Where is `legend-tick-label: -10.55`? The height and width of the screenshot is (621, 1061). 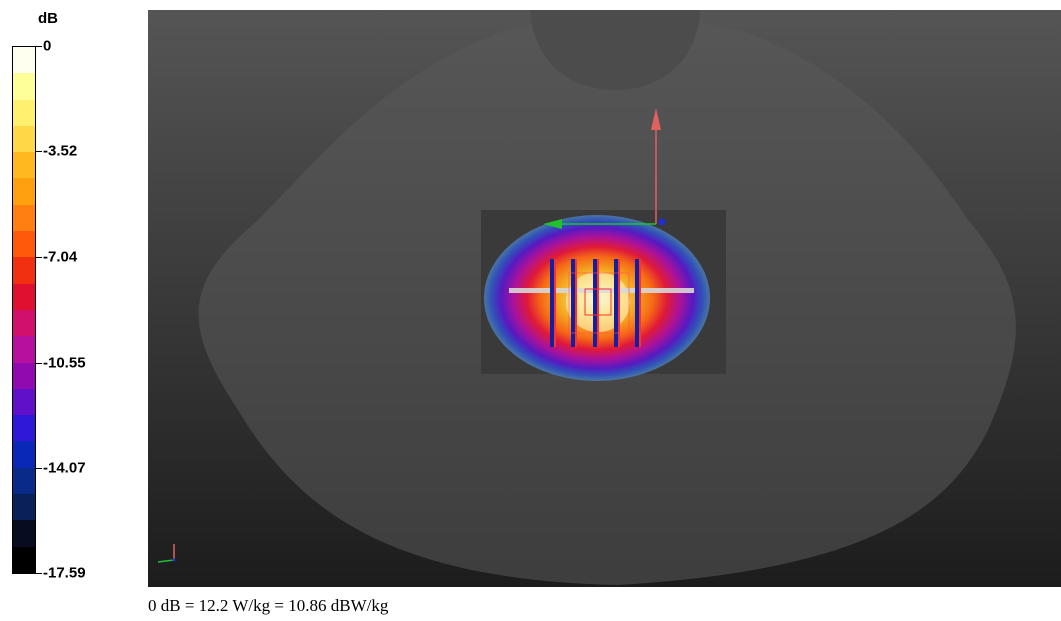
legend-tick-label: -10.55 is located at coordinates (64, 363).